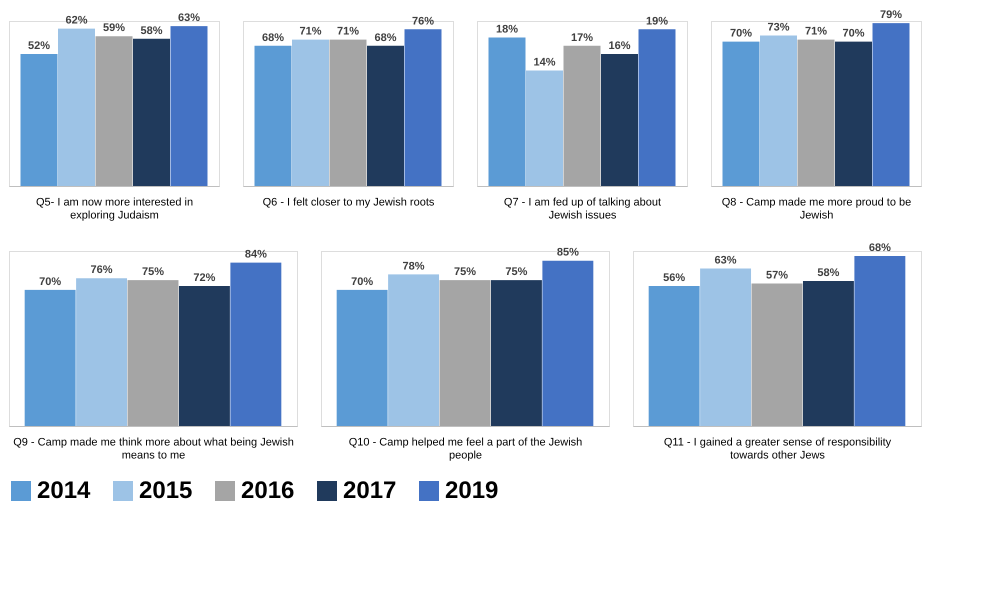 Image resolution: width=998 pixels, height=595 pixels. Describe the element at coordinates (778, 449) in the screenshot. I see `x-axis-title: Q11 - I gained a greater sense of responsibility towards other Jews` at that location.